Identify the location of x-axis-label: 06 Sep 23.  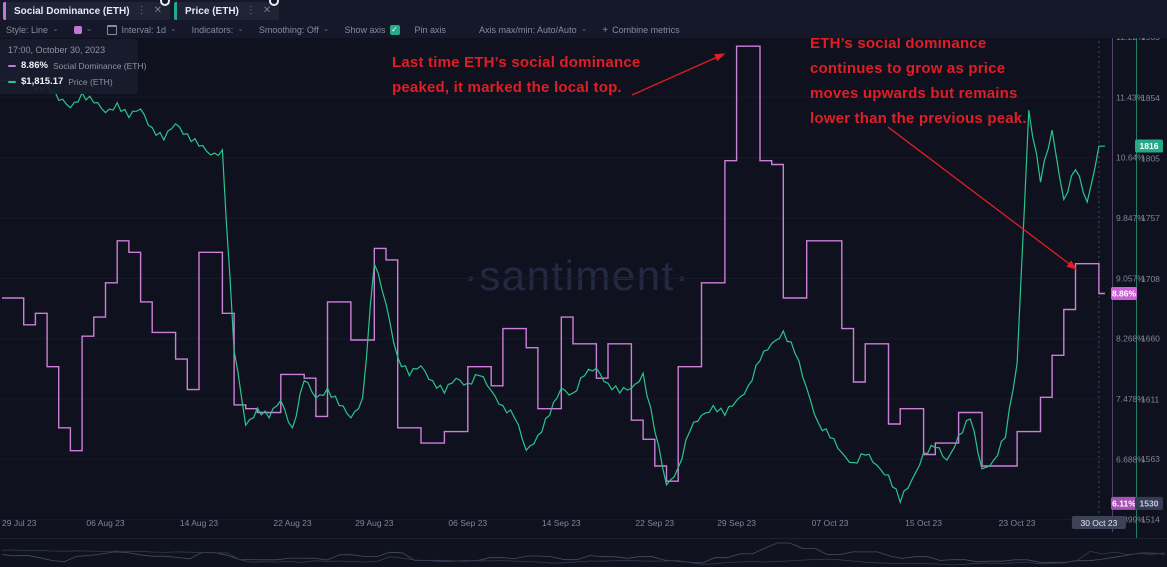
(467, 523).